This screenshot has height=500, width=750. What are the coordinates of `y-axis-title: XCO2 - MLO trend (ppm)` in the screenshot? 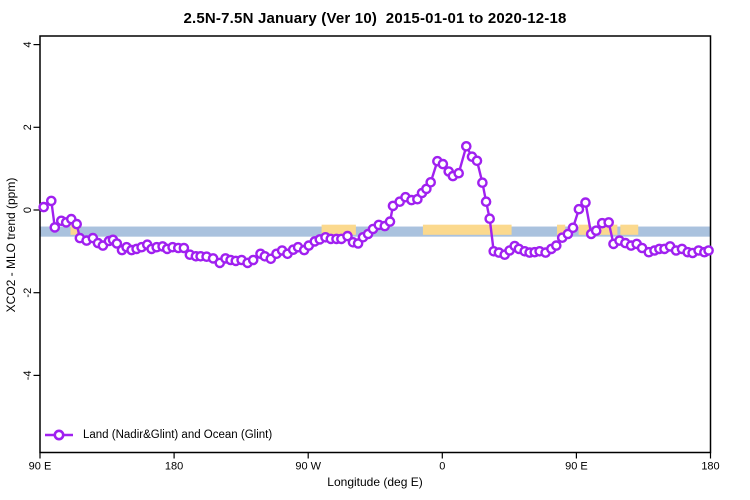 It's located at (11, 245).